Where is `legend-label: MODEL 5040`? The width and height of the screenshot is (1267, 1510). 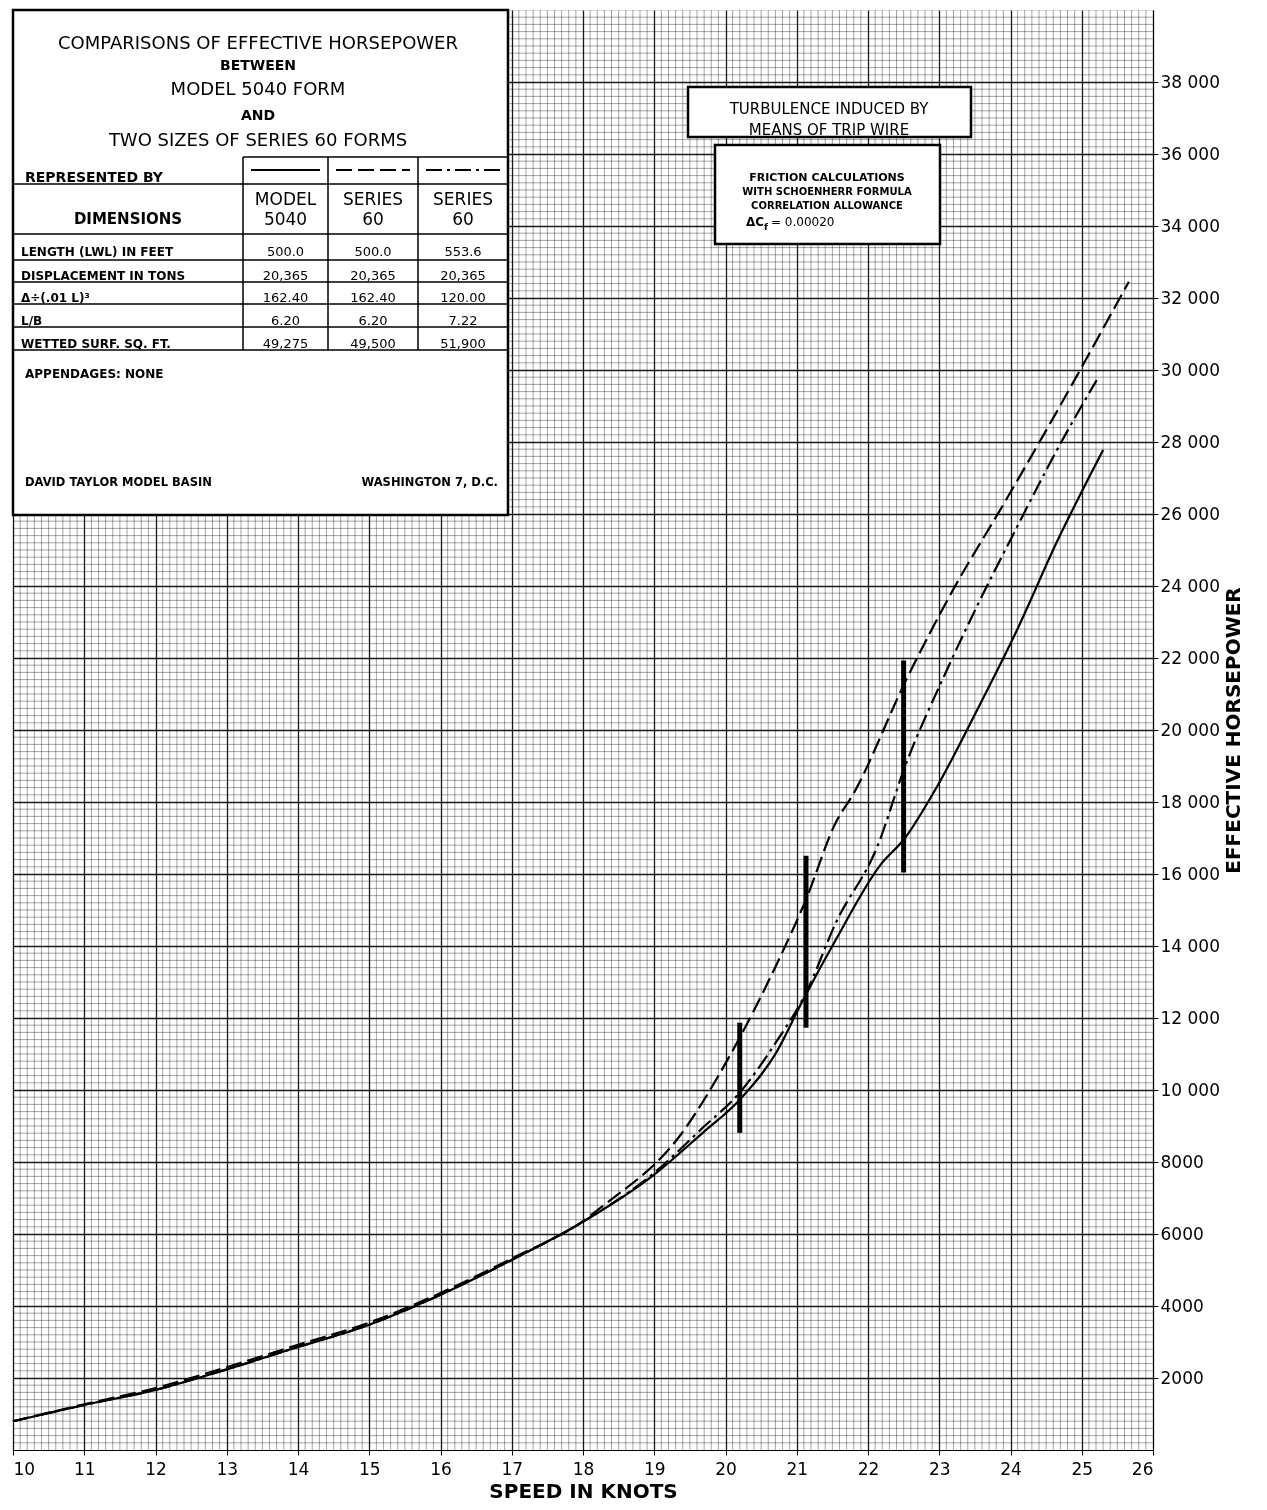 legend-label: MODEL 5040 is located at coordinates (285, 209).